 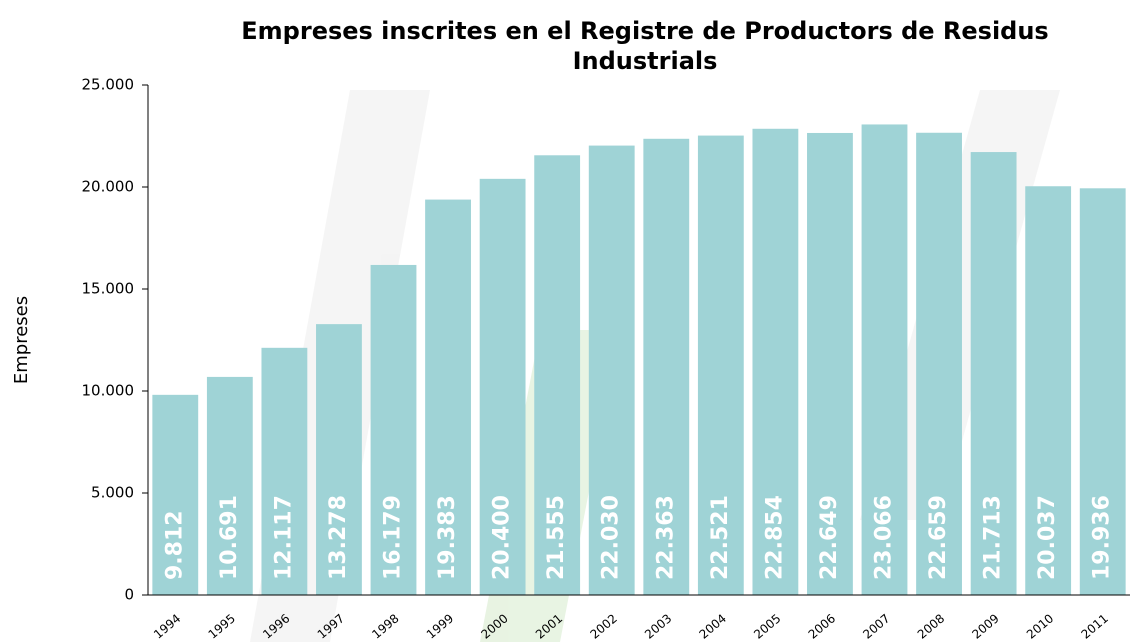 I want to click on value-label: 12.117, so click(x=283, y=537).